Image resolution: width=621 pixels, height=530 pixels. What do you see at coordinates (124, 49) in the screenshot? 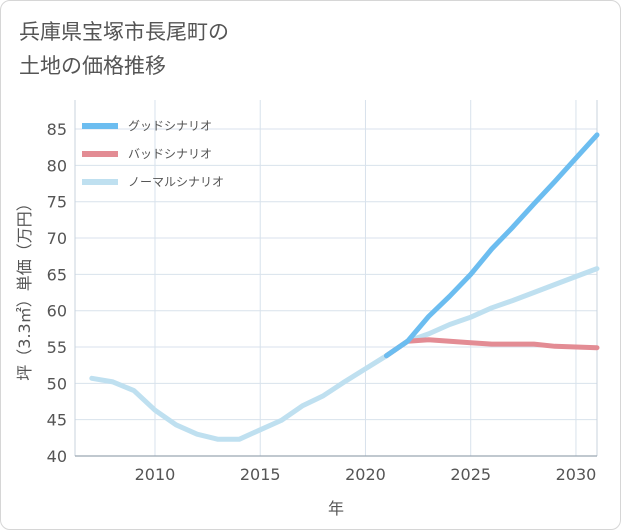
I see `chart-title: 兵庫県宝塚市長尾町の 土地の価格推移` at bounding box center [124, 49].